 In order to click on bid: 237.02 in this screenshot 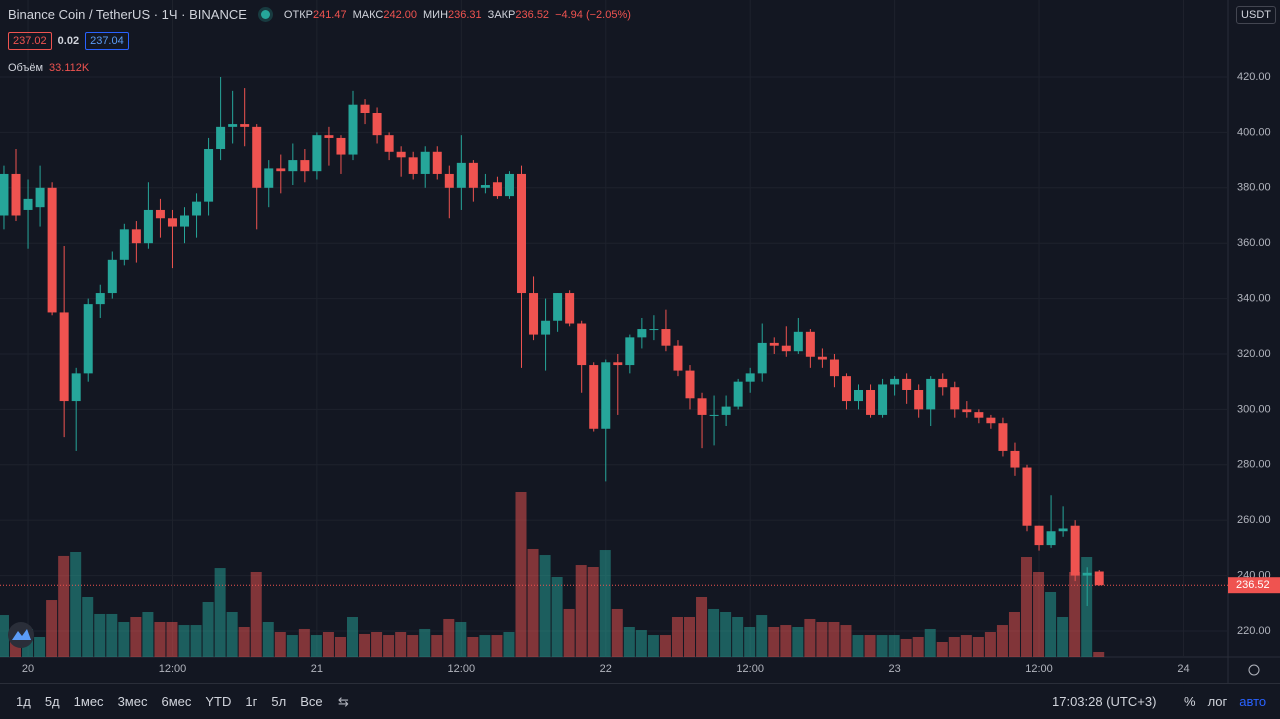, I will do `click(30, 41)`.